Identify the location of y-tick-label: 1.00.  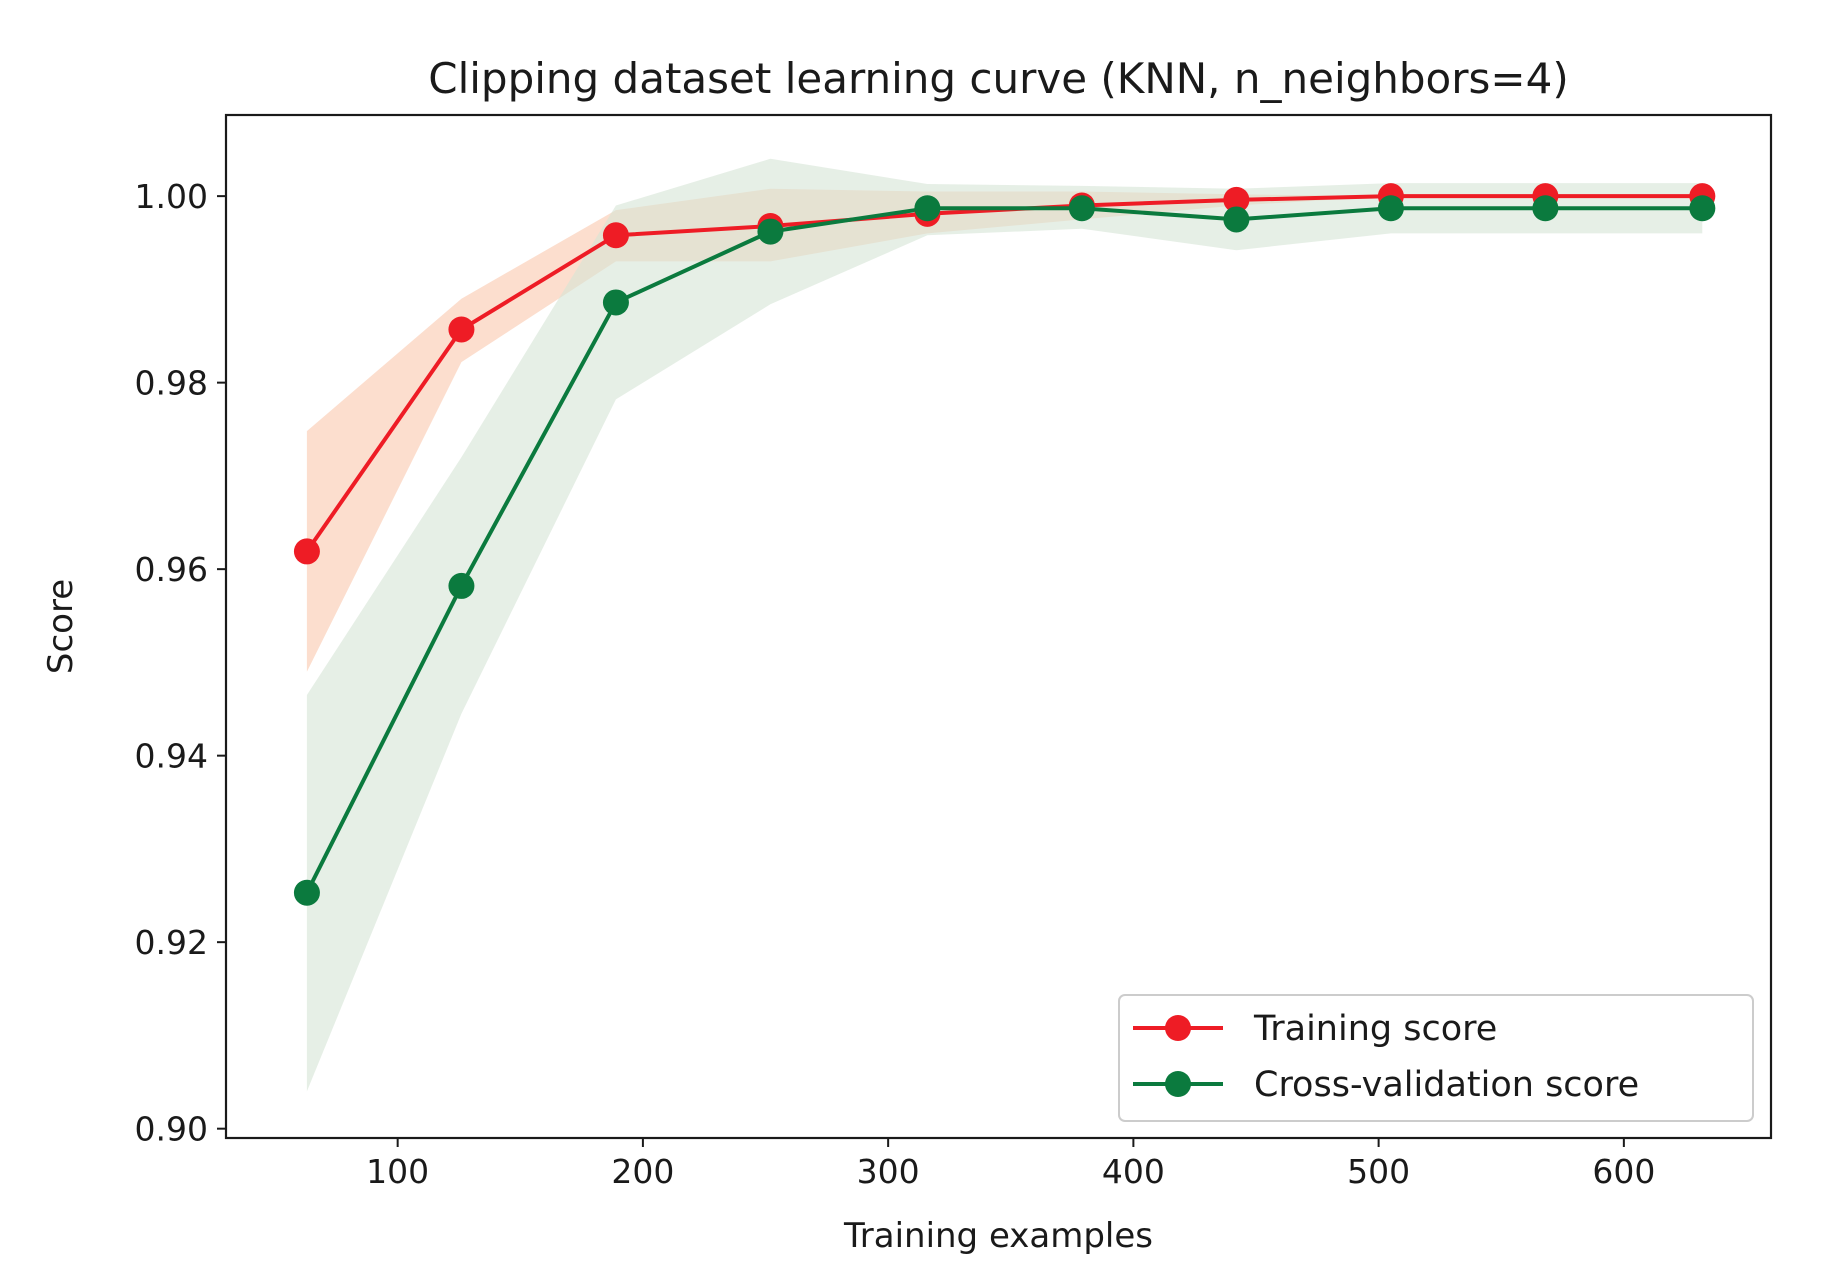
(171, 196).